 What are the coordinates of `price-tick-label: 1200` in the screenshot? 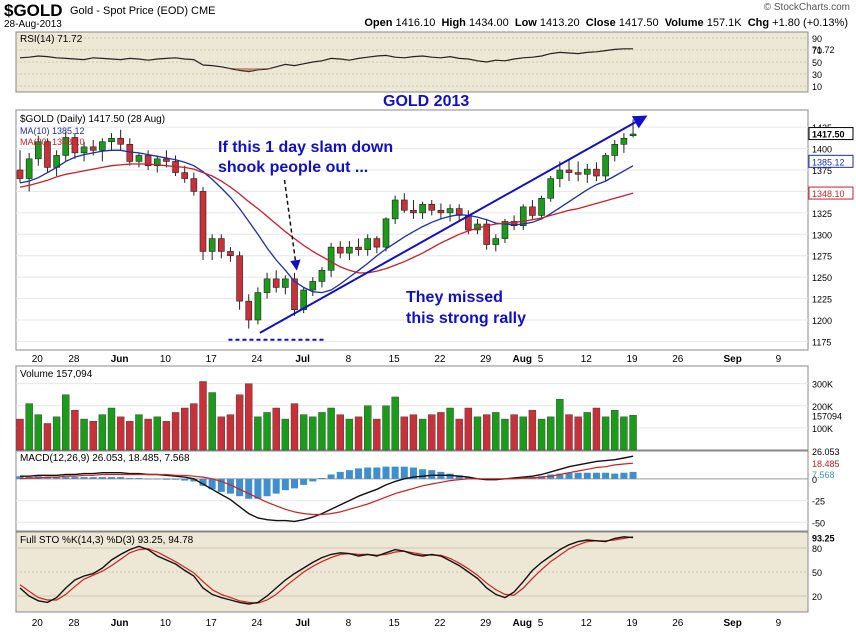 It's located at (822, 321).